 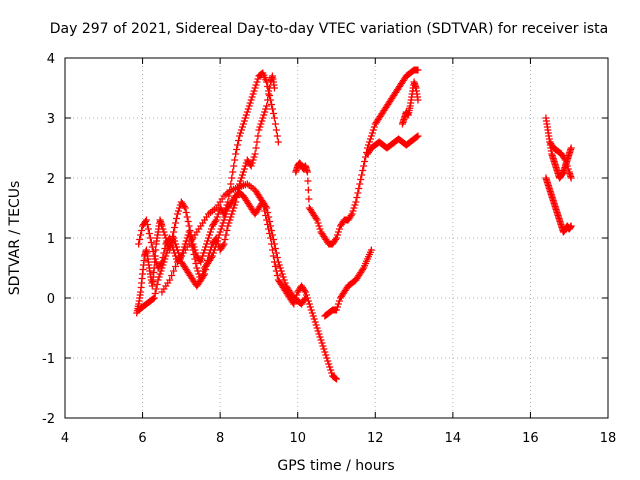 What do you see at coordinates (335, 466) in the screenshot?
I see `x-axis-label: GPS time / hours` at bounding box center [335, 466].